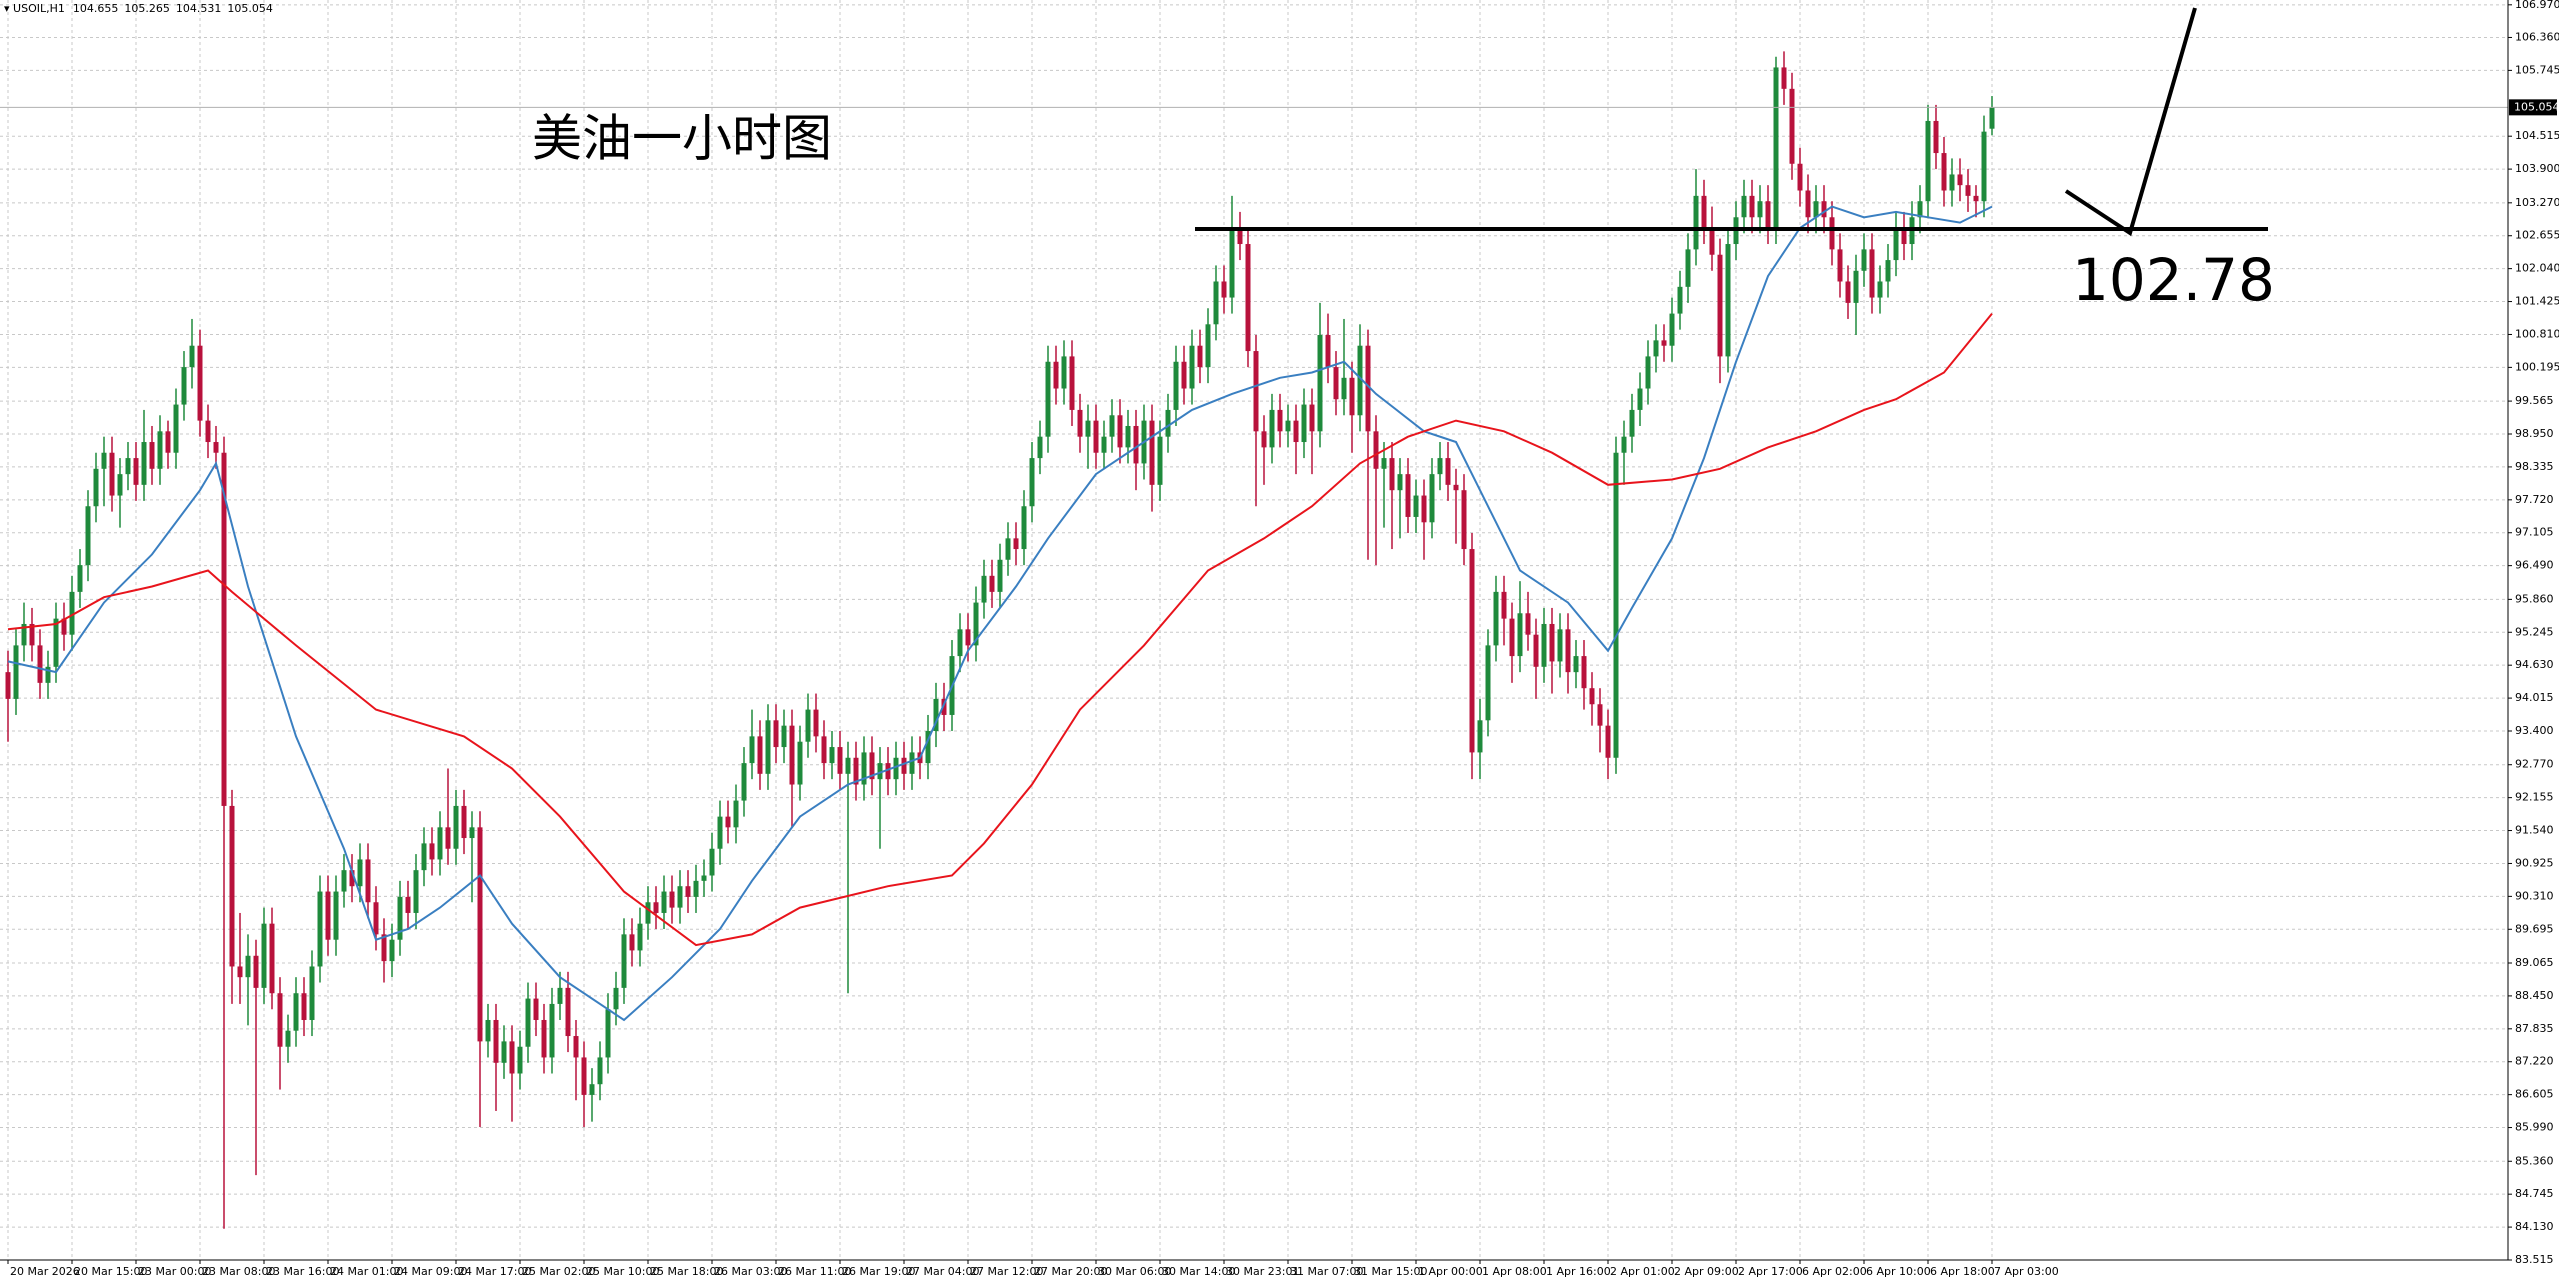  I want to click on chart-title: 美油一小时图, so click(682, 139).